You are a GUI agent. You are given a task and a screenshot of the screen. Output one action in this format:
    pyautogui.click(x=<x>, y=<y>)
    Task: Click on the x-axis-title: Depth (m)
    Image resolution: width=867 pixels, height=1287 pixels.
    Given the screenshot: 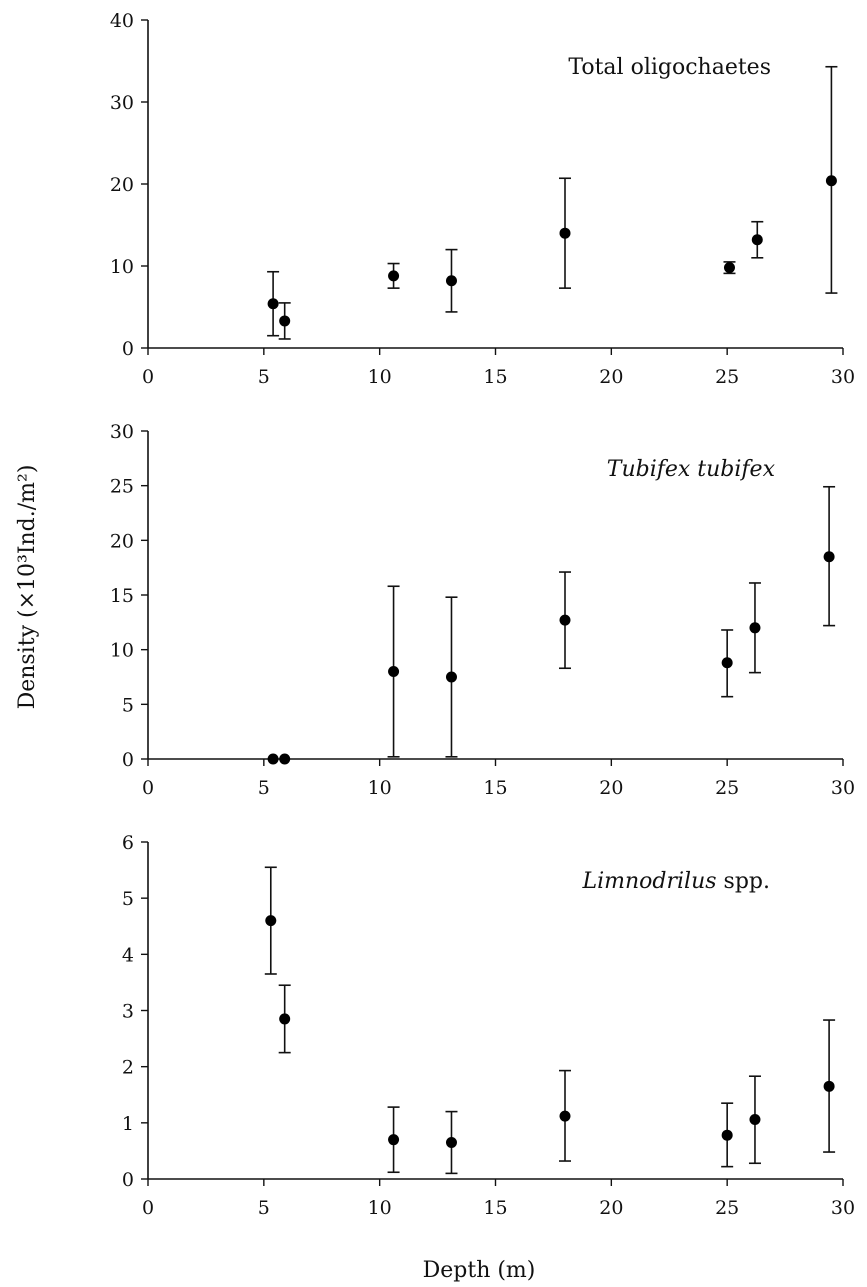 What is the action you would take?
    pyautogui.click(x=479, y=1270)
    